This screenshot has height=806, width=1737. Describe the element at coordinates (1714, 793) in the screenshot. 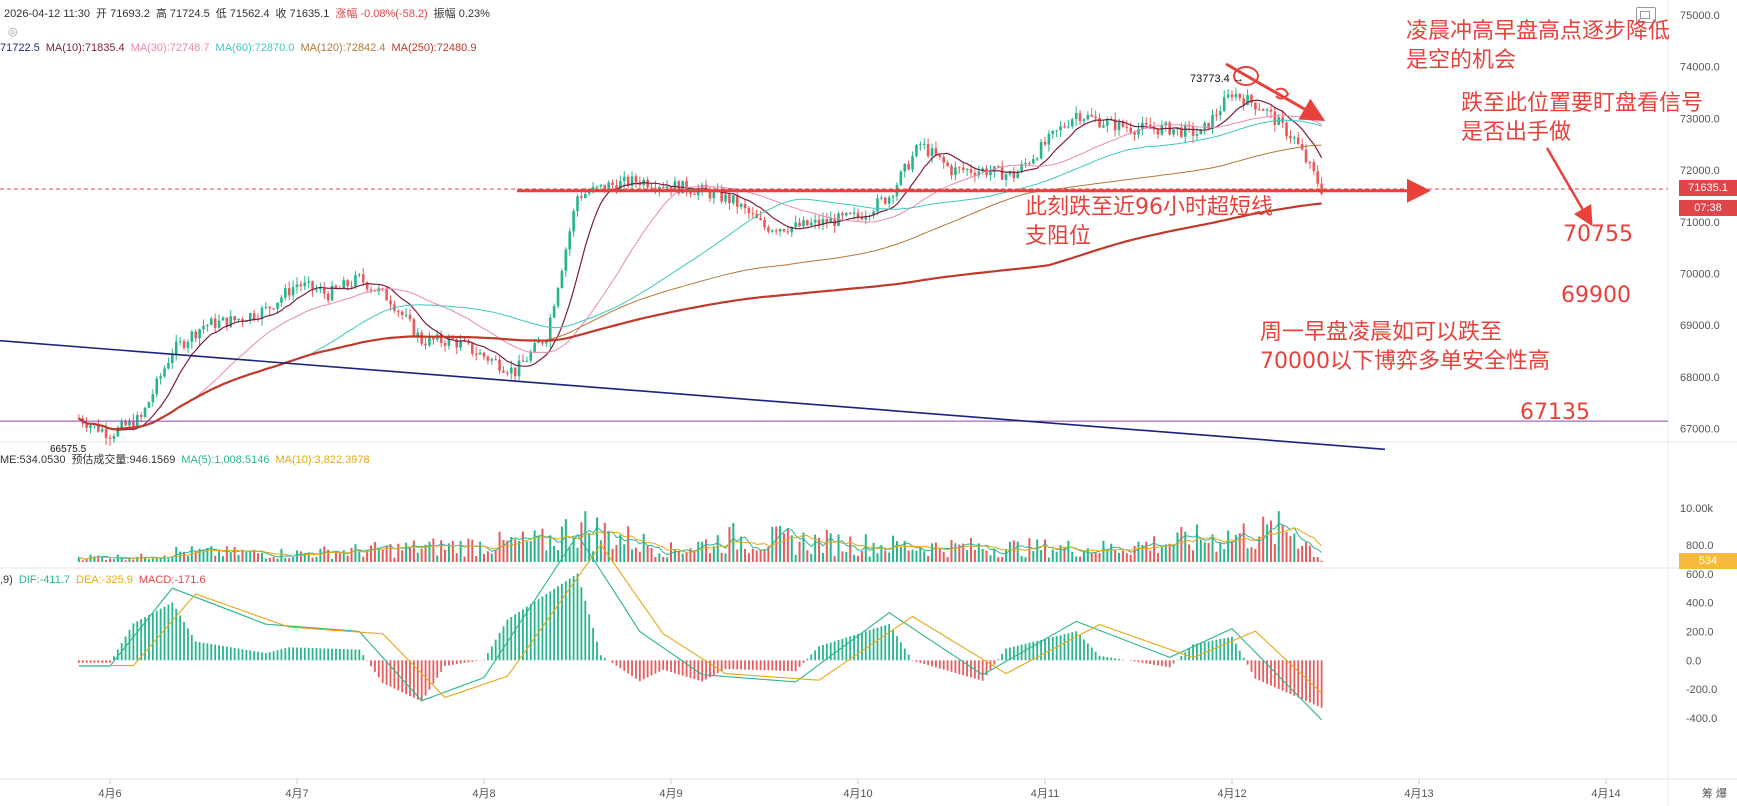

I see `axis-corner-label: 筹 爆` at that location.